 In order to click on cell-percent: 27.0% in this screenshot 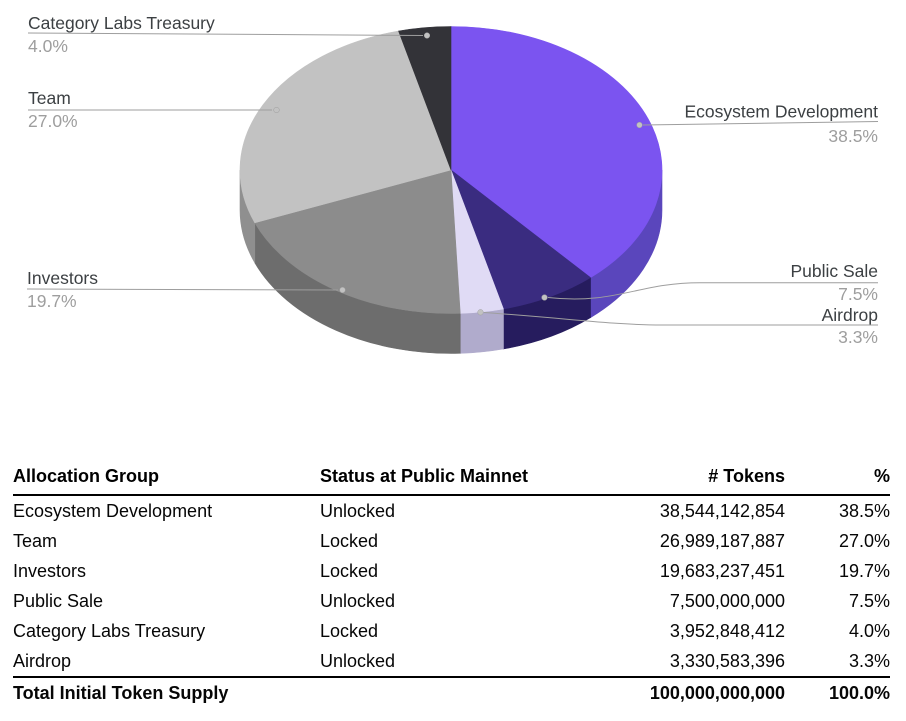, I will do `click(864, 540)`.